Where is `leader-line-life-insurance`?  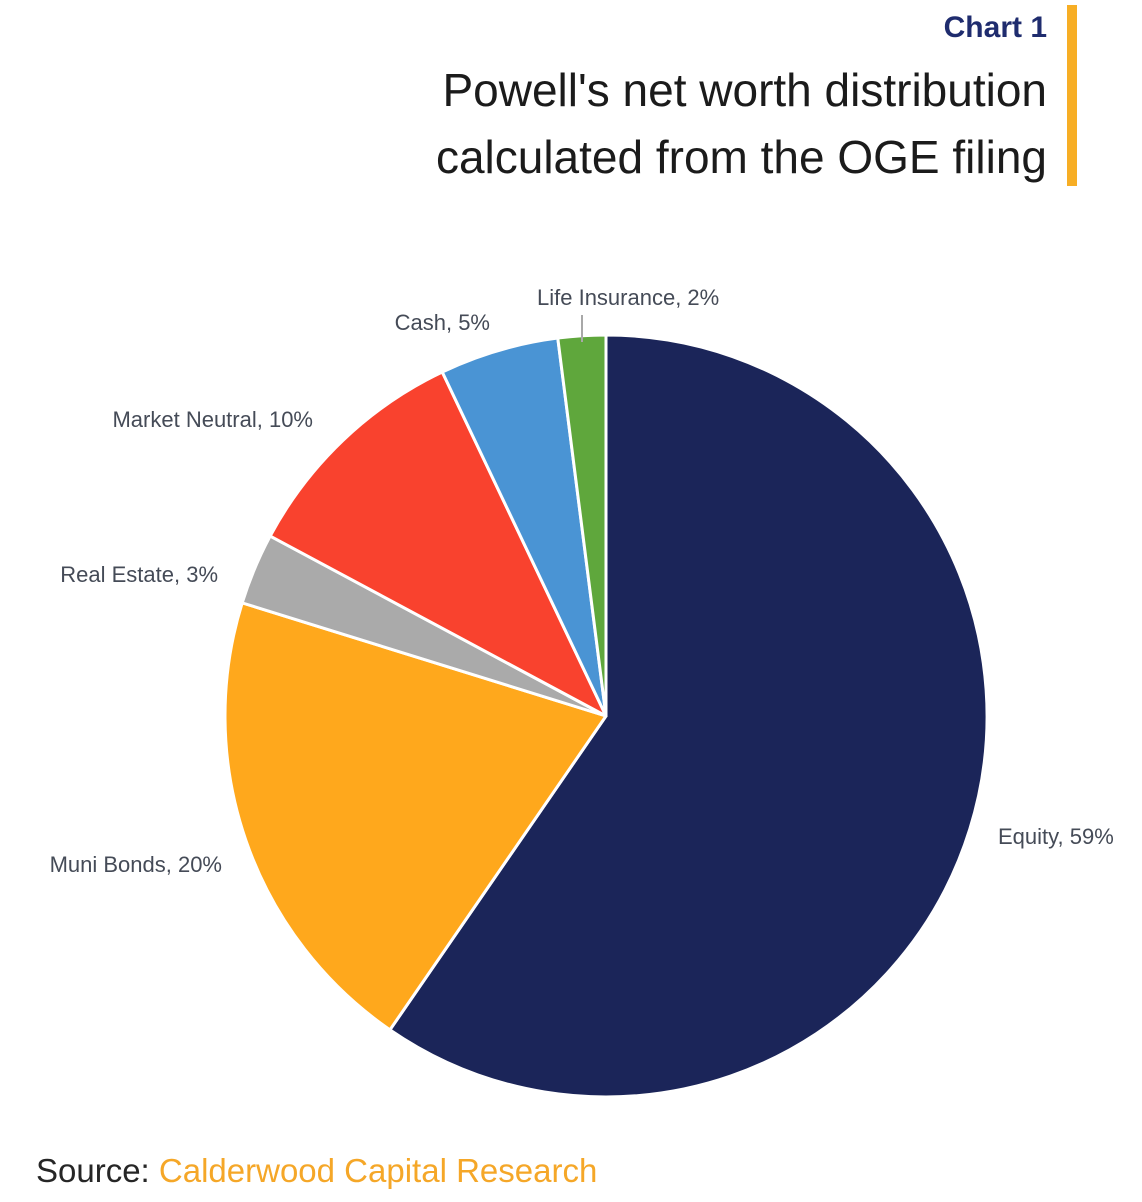 leader-line-life-insurance is located at coordinates (582, 328).